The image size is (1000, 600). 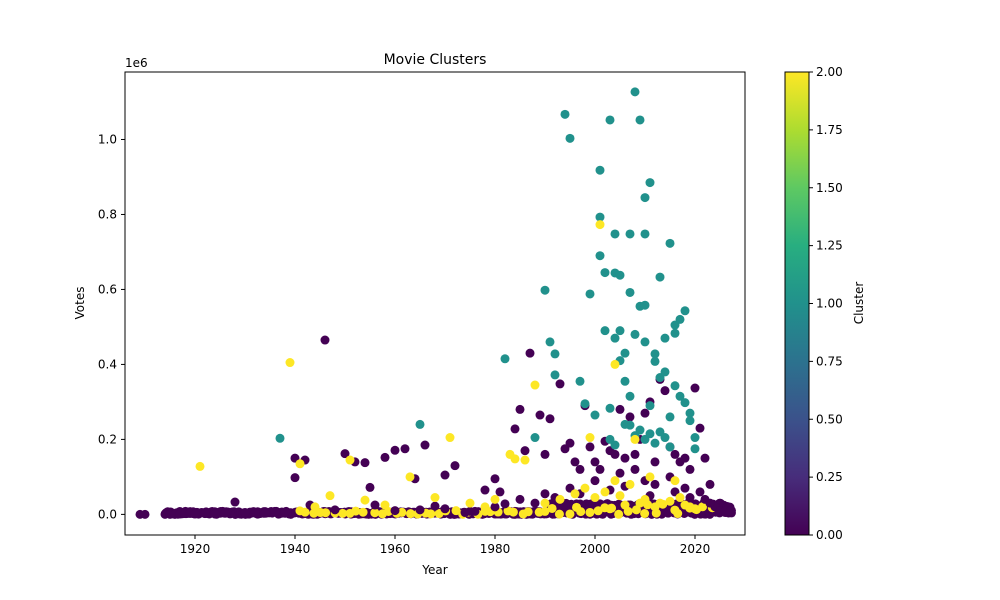 I want to click on x-tick-label: 2020, so click(x=695, y=549).